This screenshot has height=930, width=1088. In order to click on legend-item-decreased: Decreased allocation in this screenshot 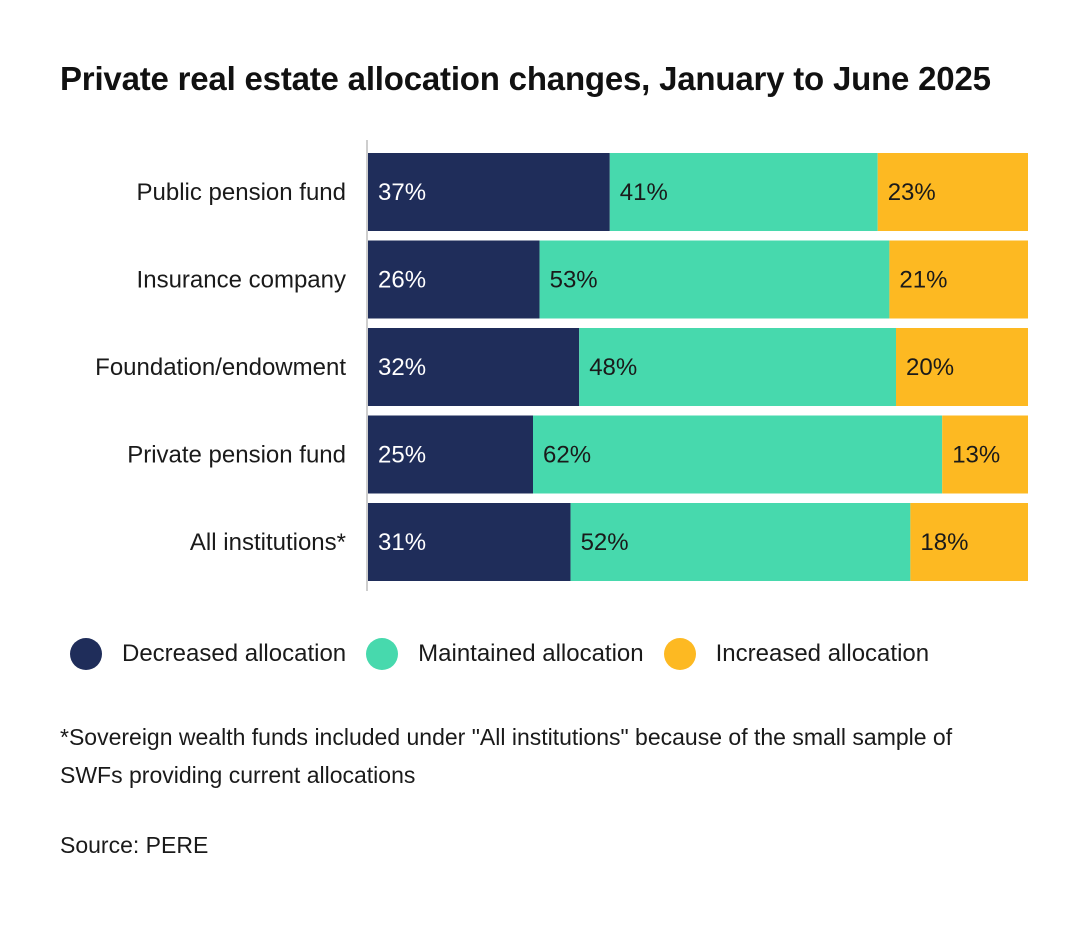, I will do `click(208, 654)`.